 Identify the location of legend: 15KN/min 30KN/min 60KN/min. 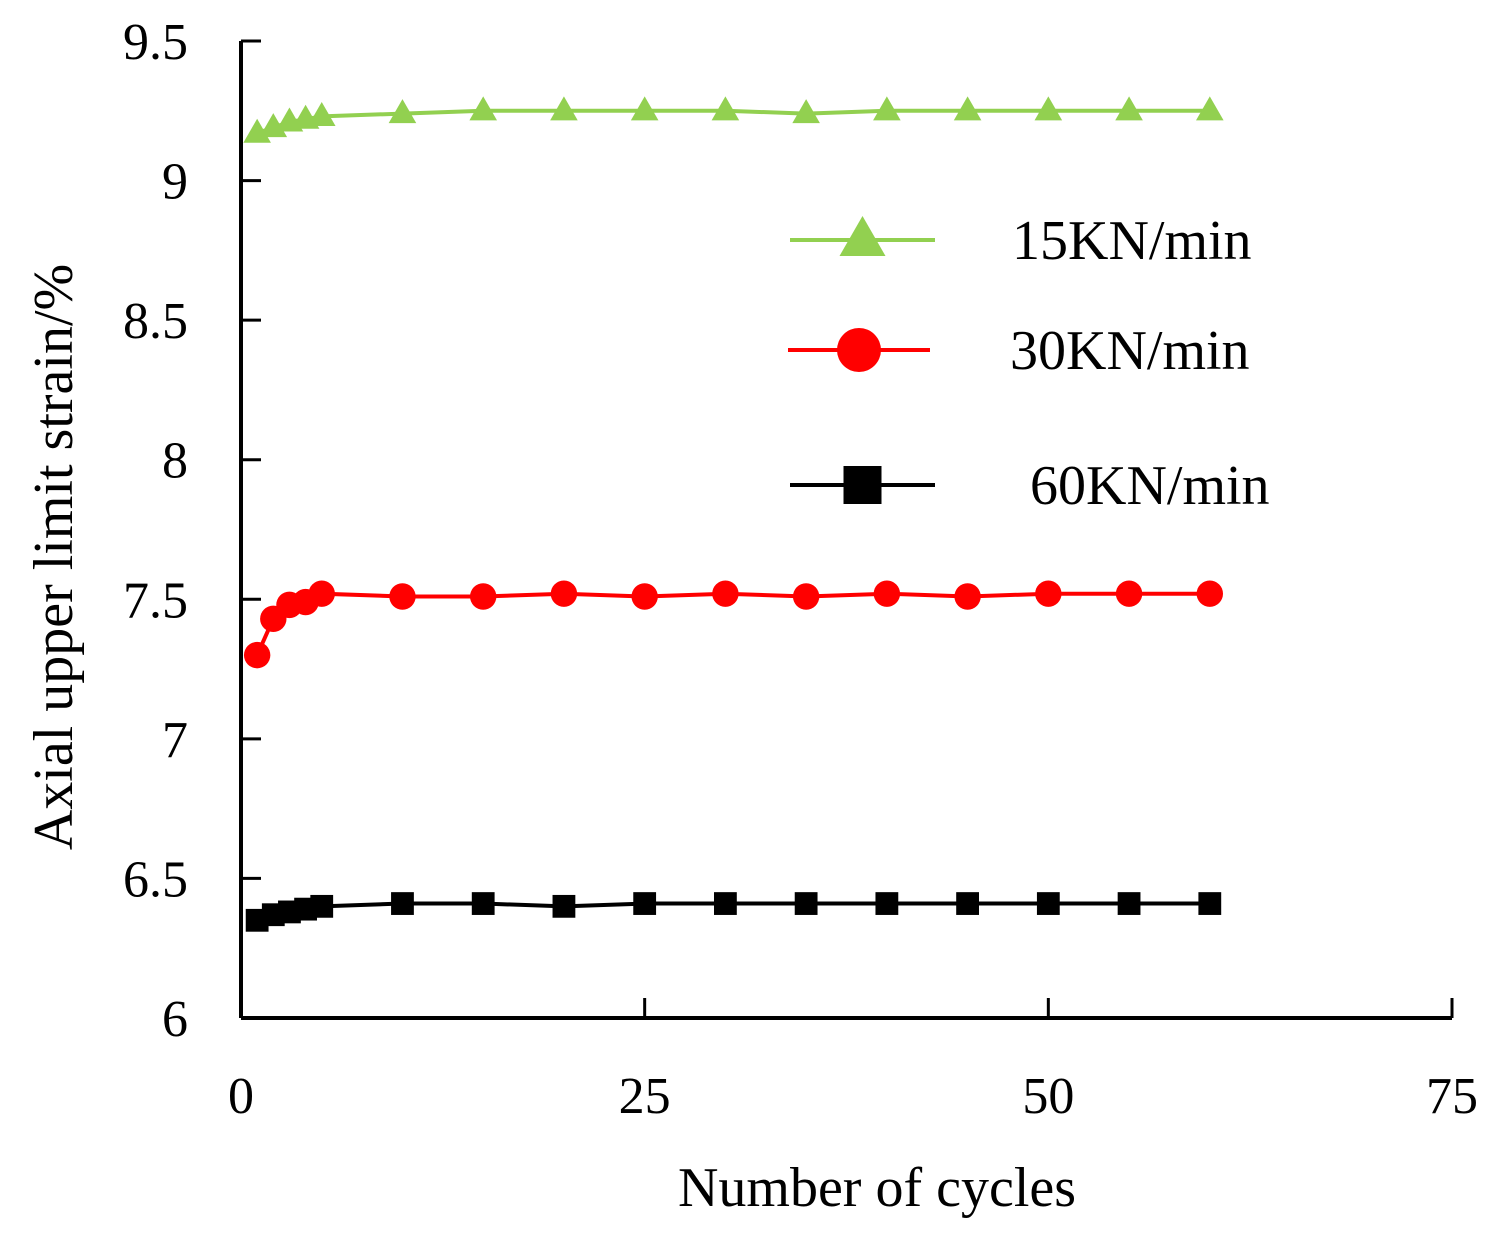
(1029, 363).